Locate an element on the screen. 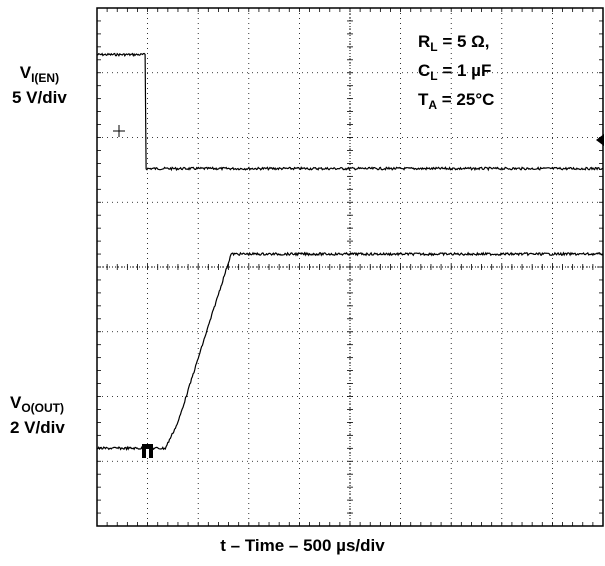 Image resolution: width=605 pixels, height=566 pixels. condition-ambient-temperature: TA = 25°C is located at coordinates (456, 101).